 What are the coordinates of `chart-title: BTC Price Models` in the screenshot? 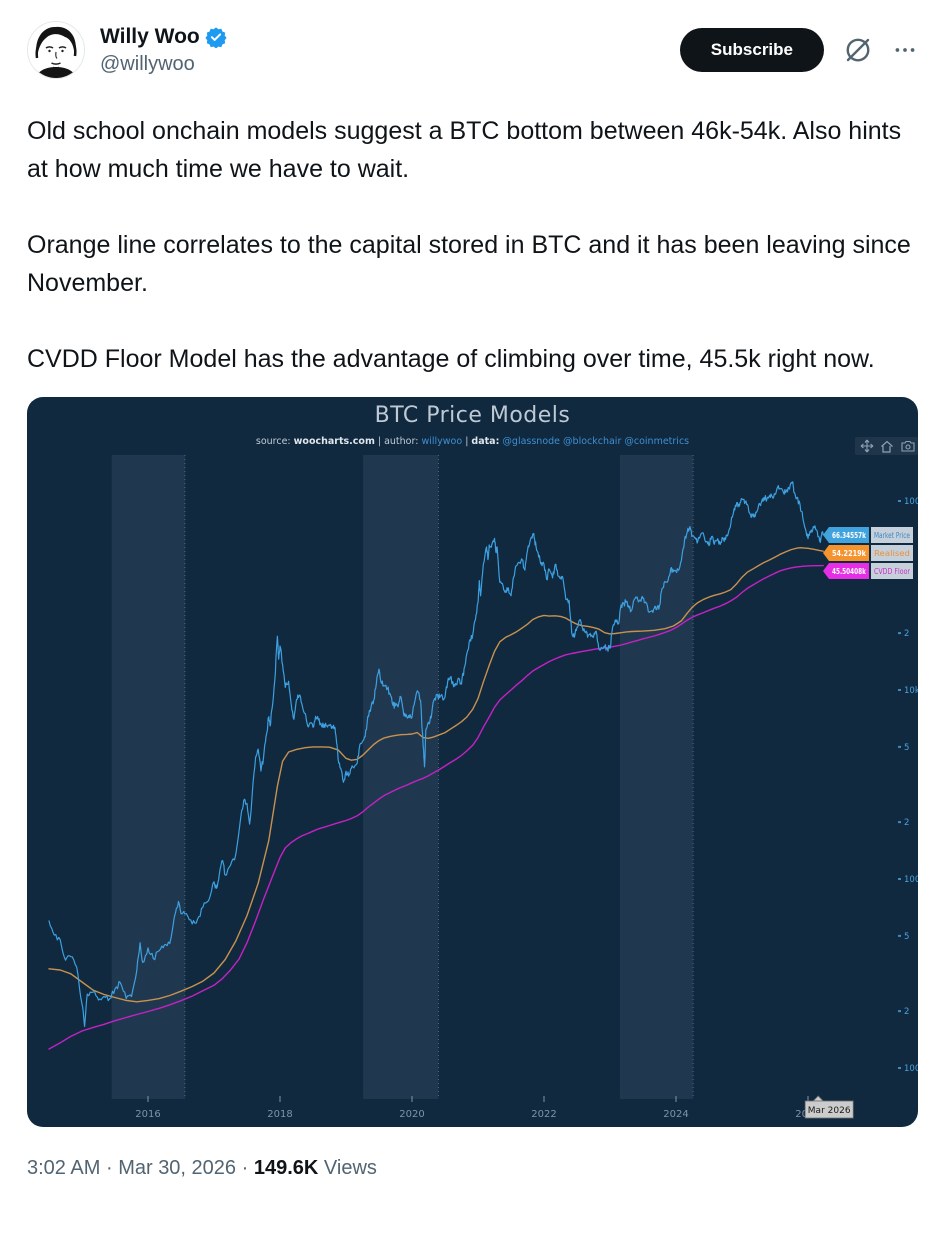 It's located at (472, 415).